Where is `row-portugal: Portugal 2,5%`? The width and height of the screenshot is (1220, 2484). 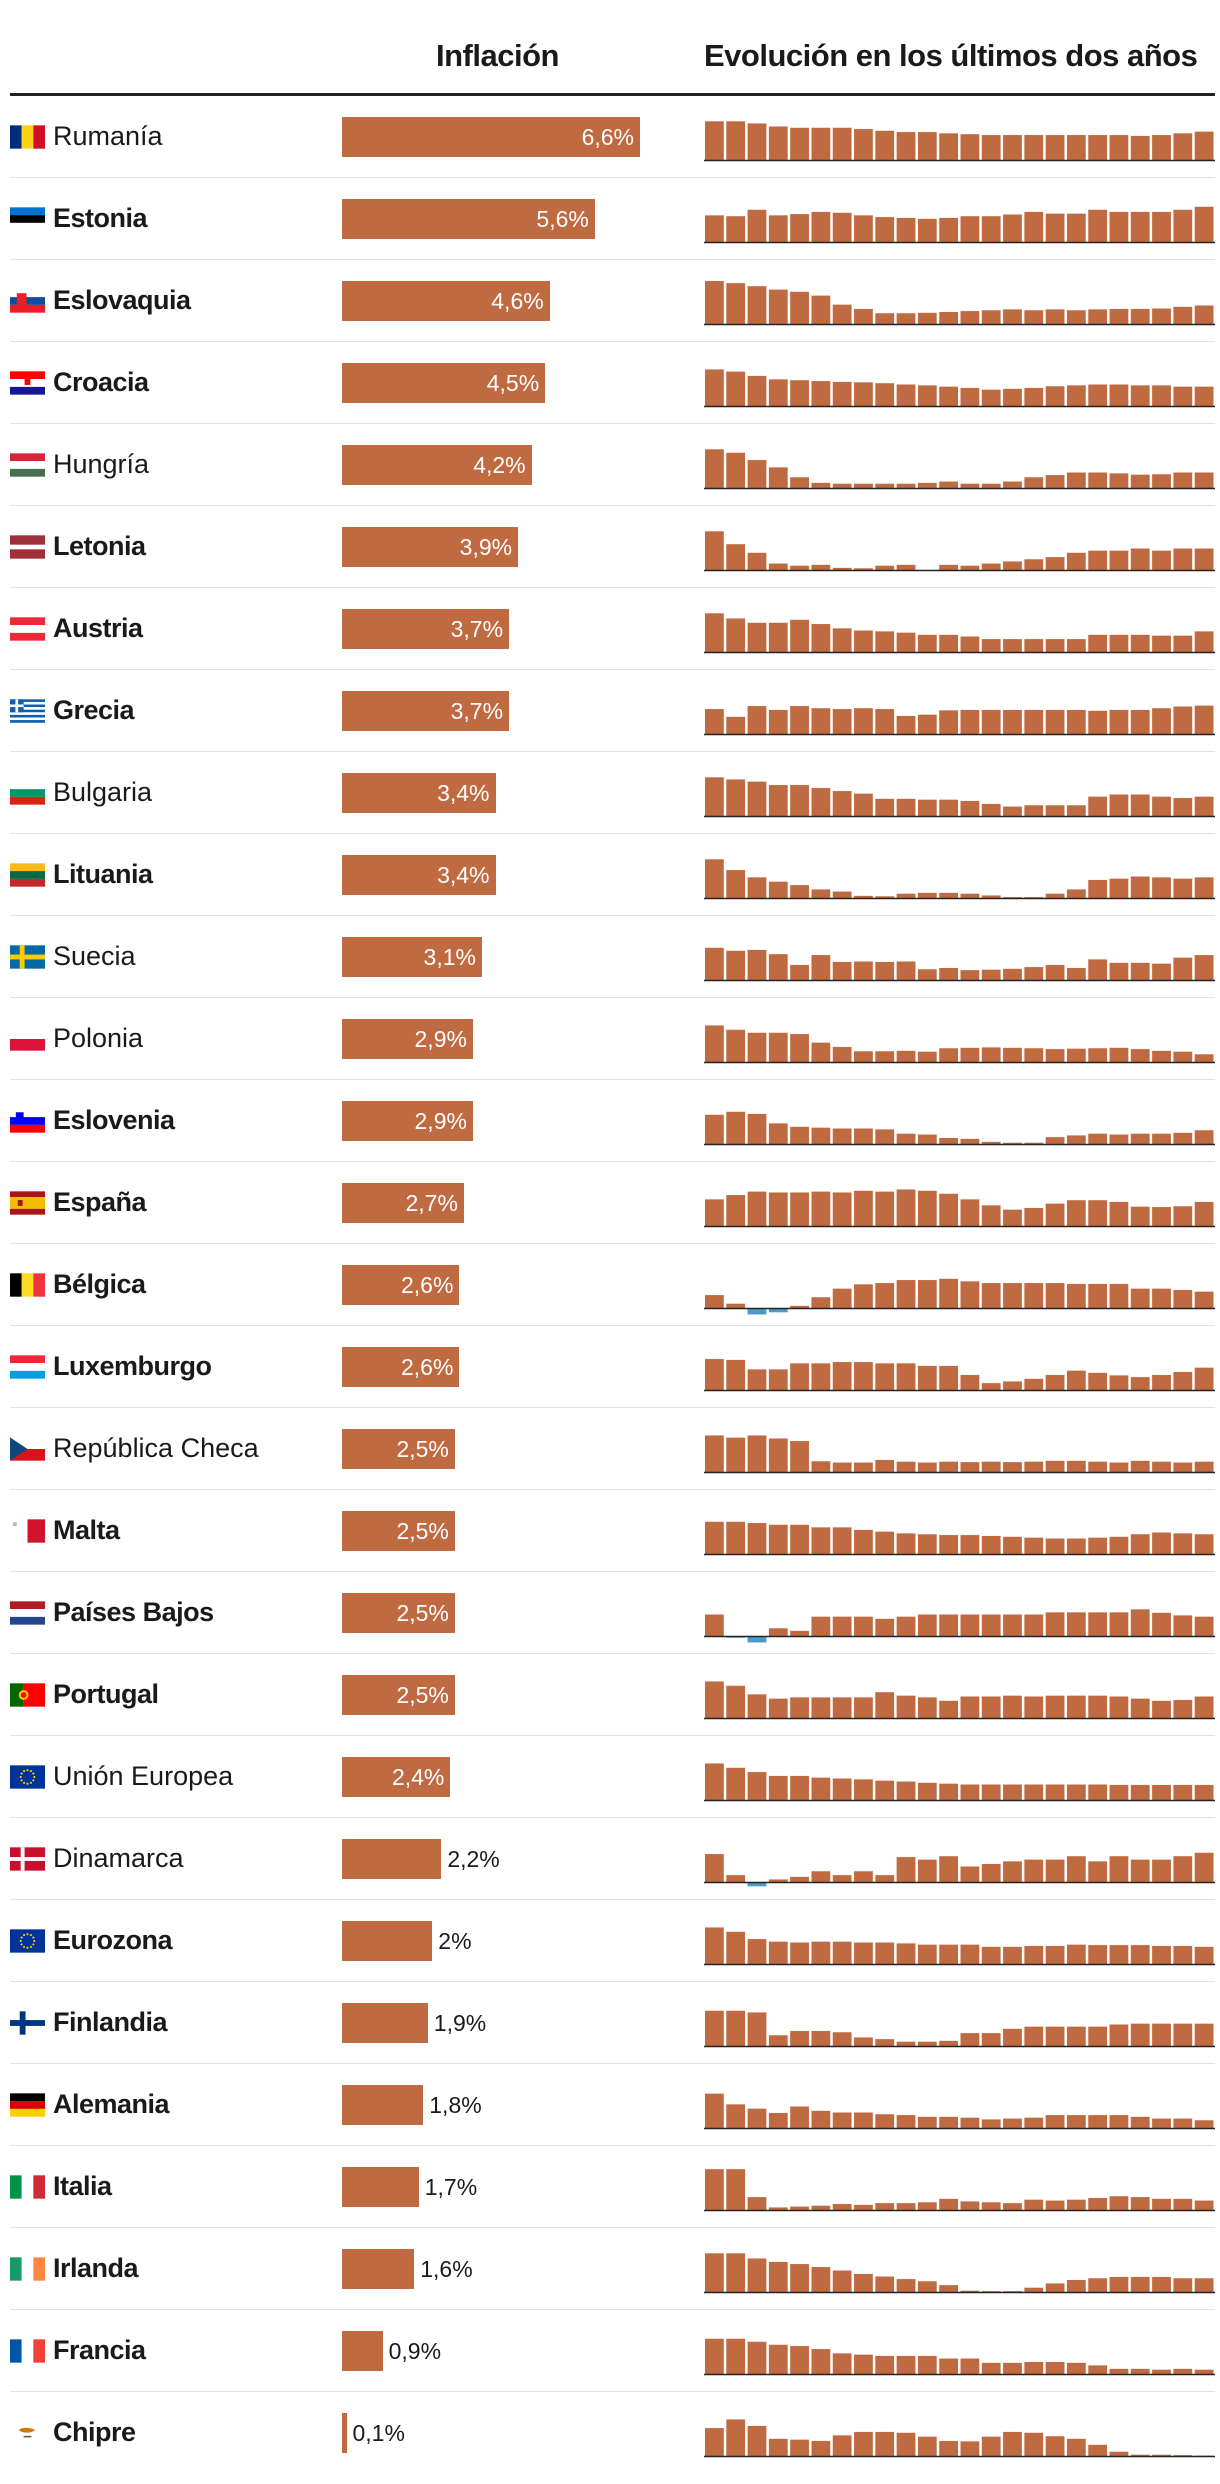
row-portugal: Portugal 2,5% is located at coordinates (610, 1695).